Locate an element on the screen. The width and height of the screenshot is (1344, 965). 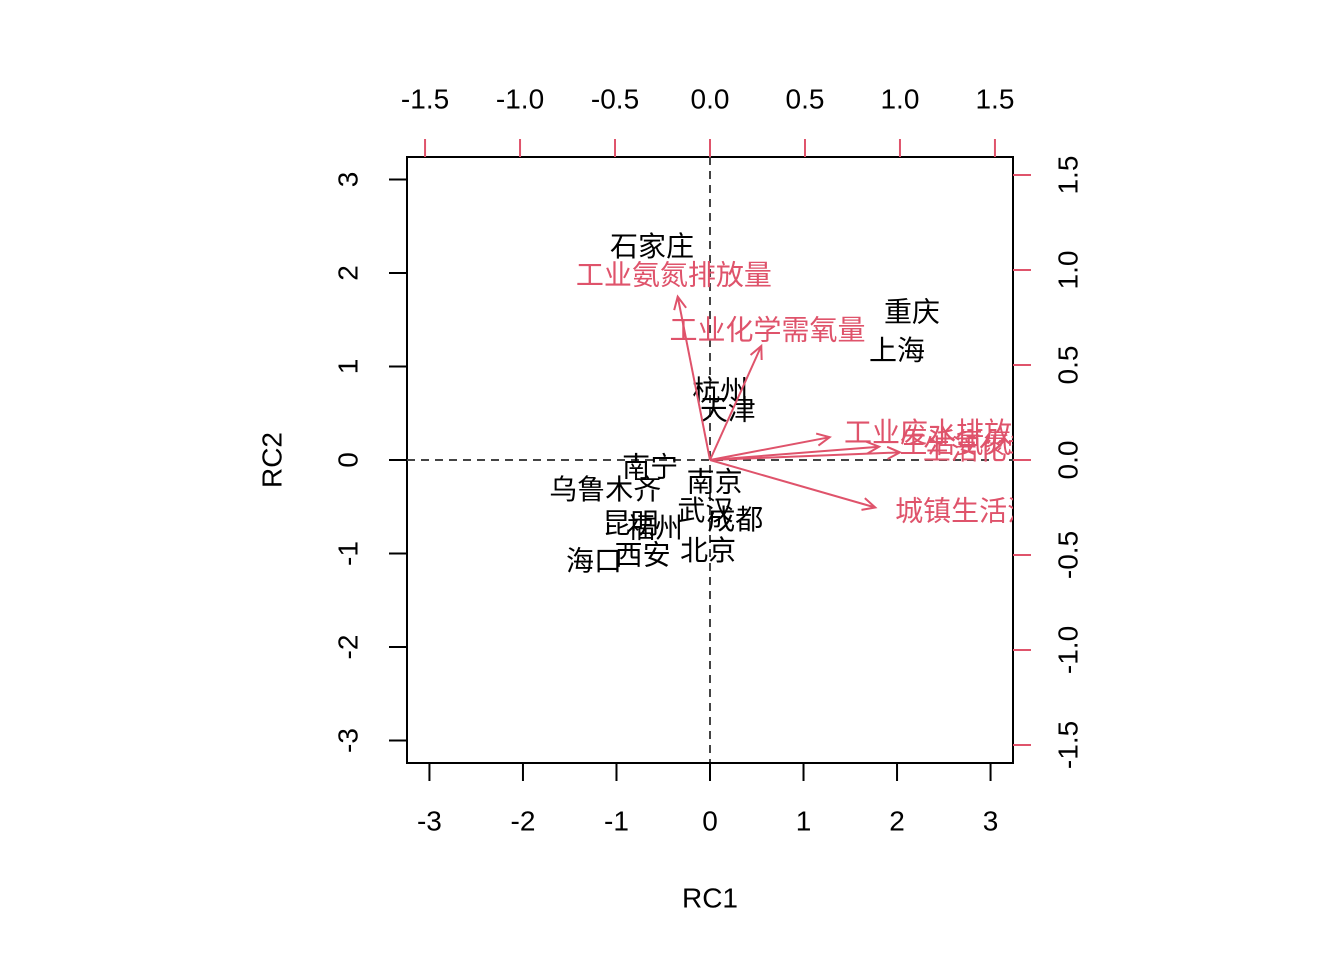
x-tick-label: 0 is located at coordinates (710, 820).